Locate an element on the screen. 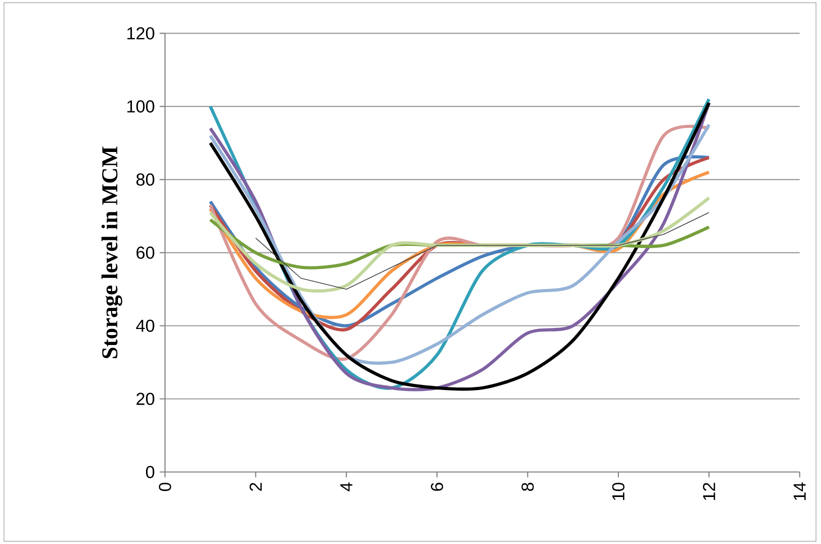 The width and height of the screenshot is (821, 544). x-tick-label: 14 is located at coordinates (800, 491).